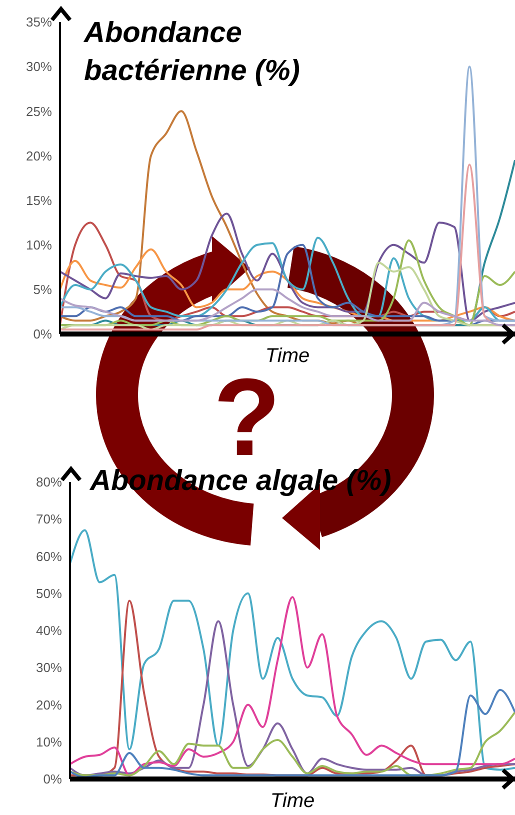  I want to click on y-tick-label: 40%, so click(49, 630).